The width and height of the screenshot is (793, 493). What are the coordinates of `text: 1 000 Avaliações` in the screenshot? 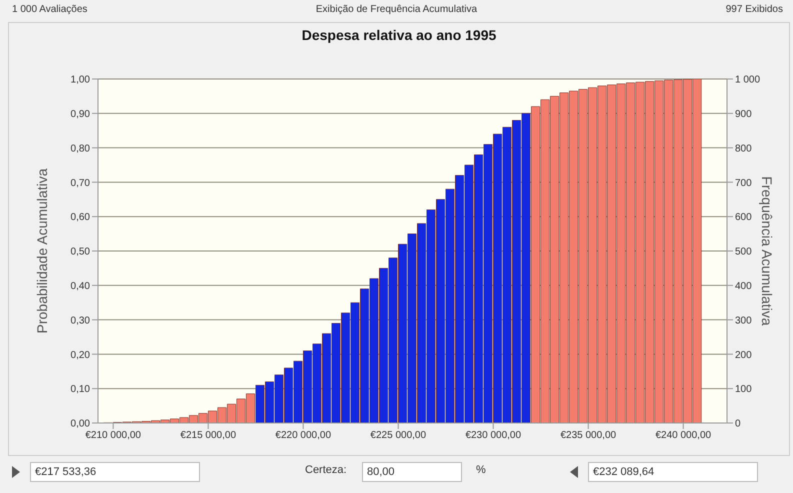 It's located at (50, 9).